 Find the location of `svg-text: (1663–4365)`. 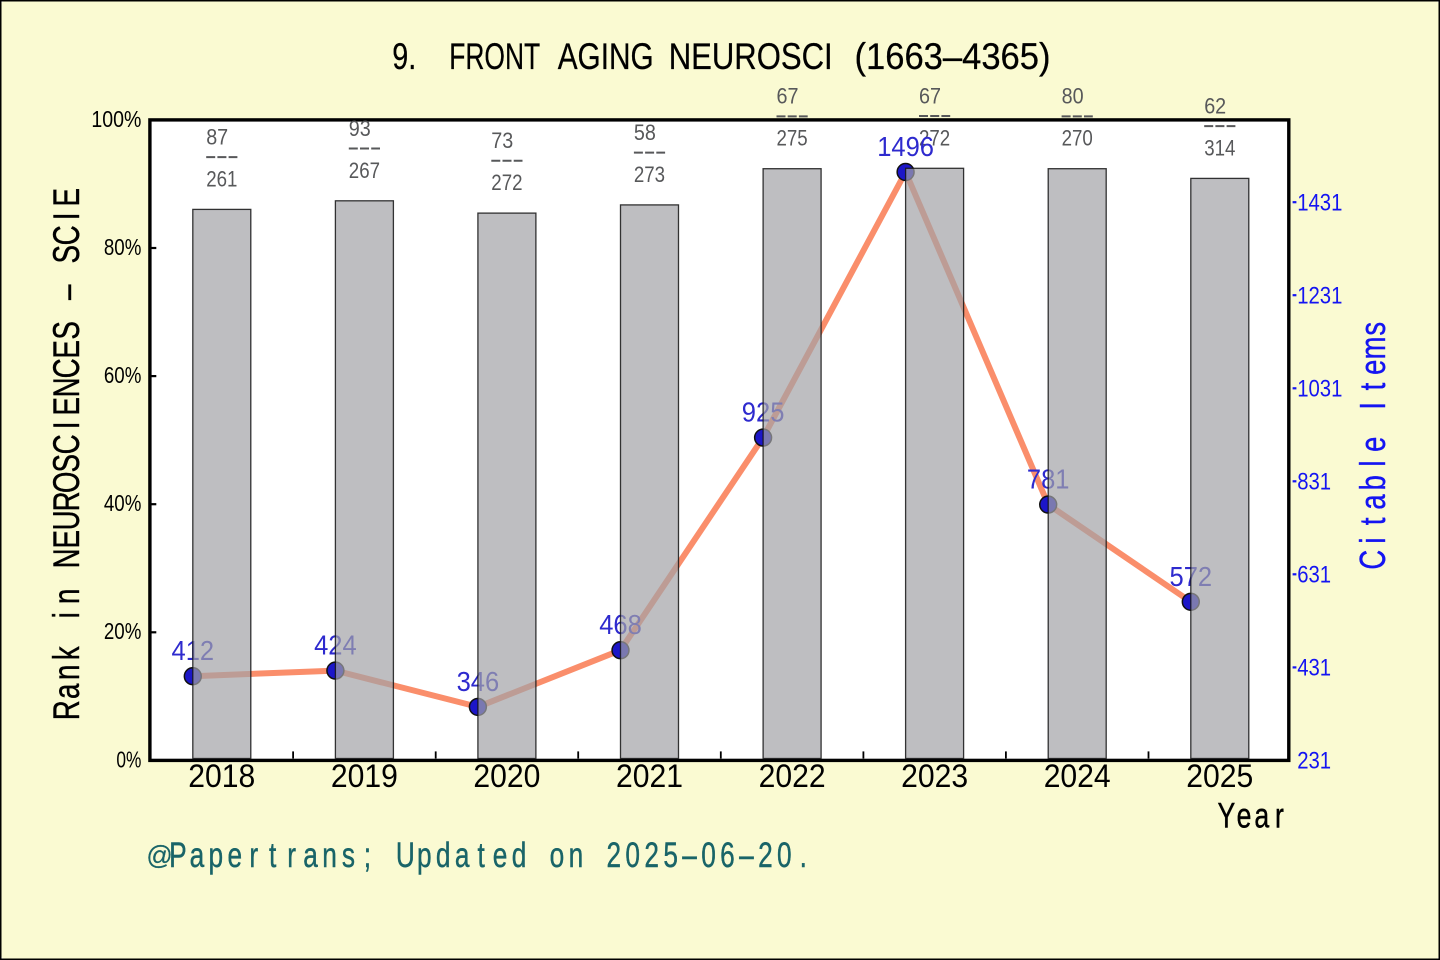

svg-text: (1663–4365) is located at coordinates (953, 56).